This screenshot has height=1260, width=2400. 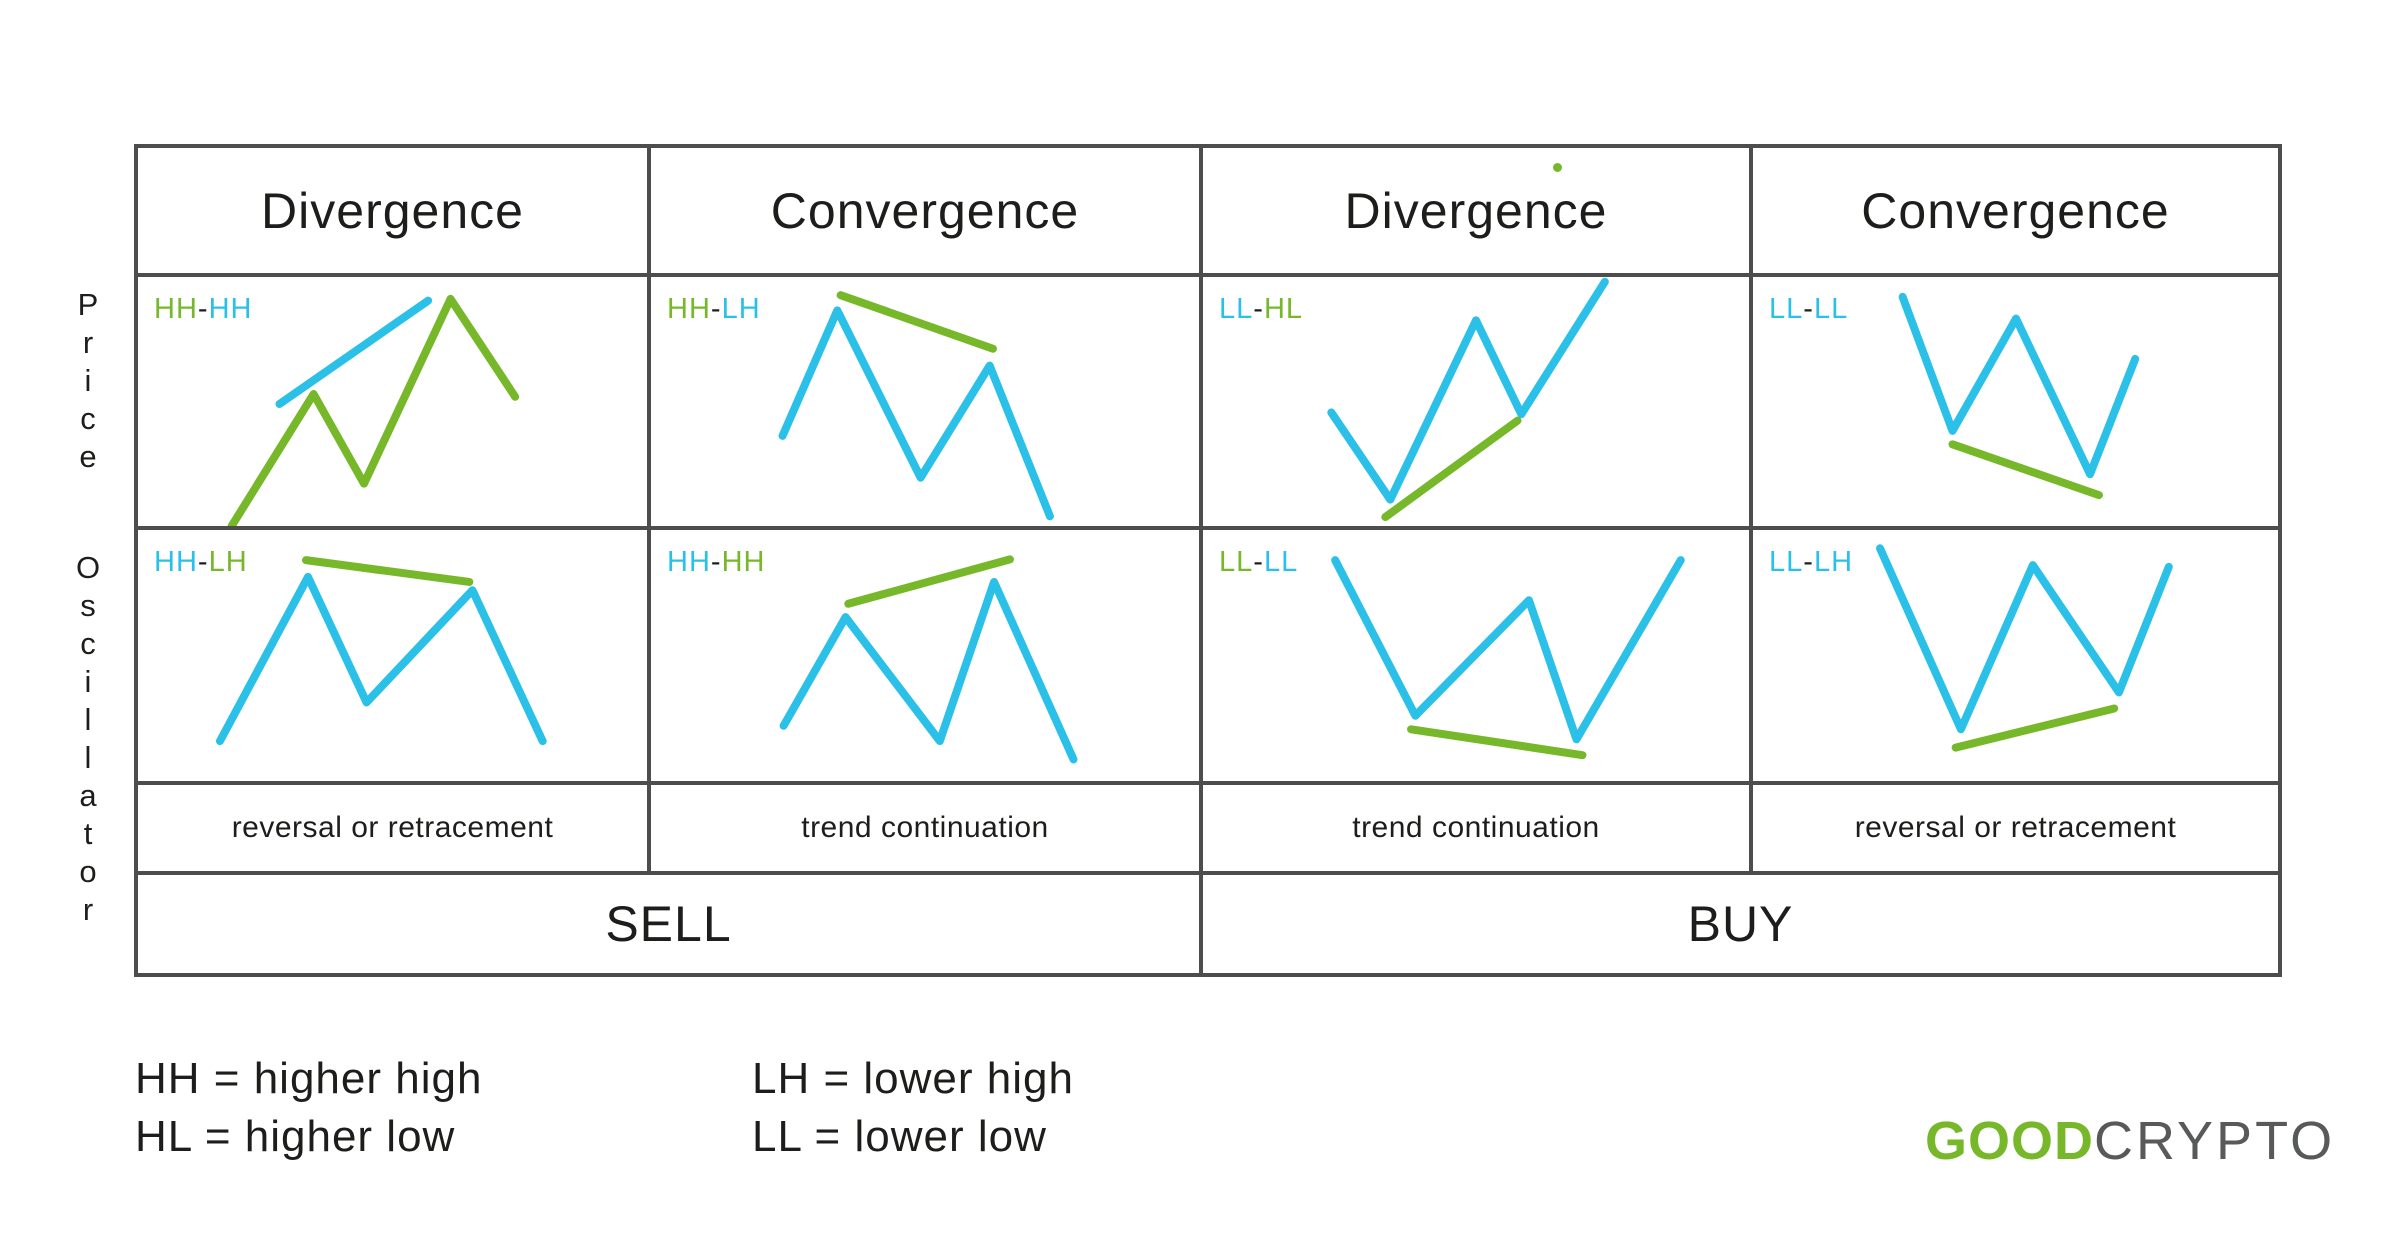 What do you see at coordinates (1557, 167) in the screenshot?
I see `green-dot` at bounding box center [1557, 167].